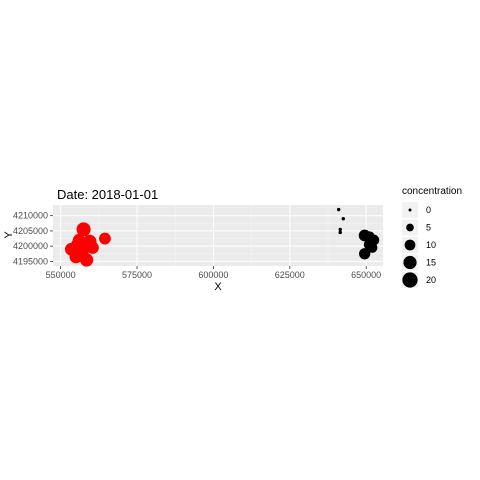  I want to click on x-tick-label: 550000, so click(61, 275).